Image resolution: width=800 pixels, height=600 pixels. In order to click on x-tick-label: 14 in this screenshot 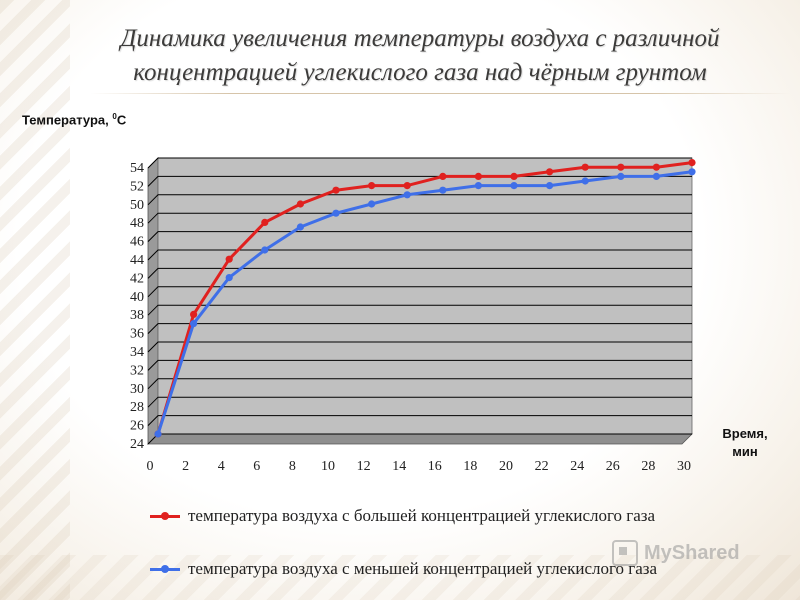, I will do `click(399, 466)`.